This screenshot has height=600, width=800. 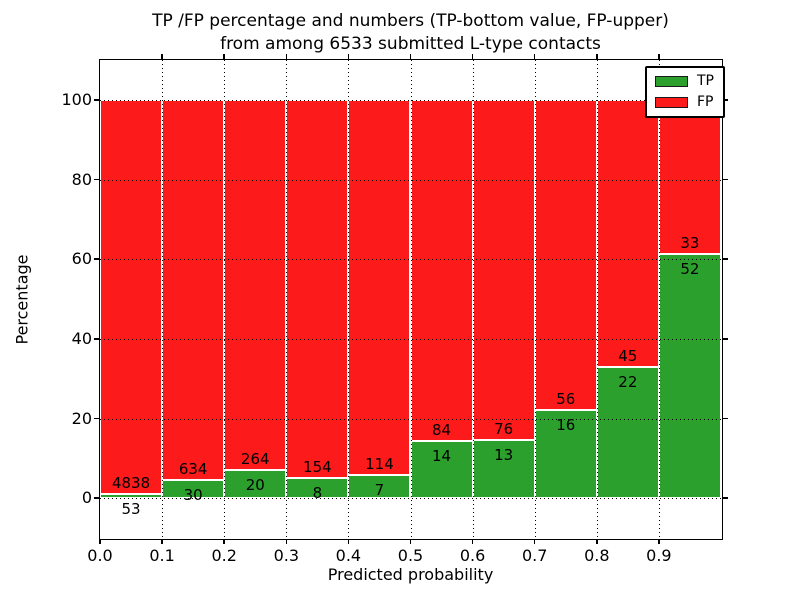 I want to click on tick-label-y: 100, so click(x=76, y=99).